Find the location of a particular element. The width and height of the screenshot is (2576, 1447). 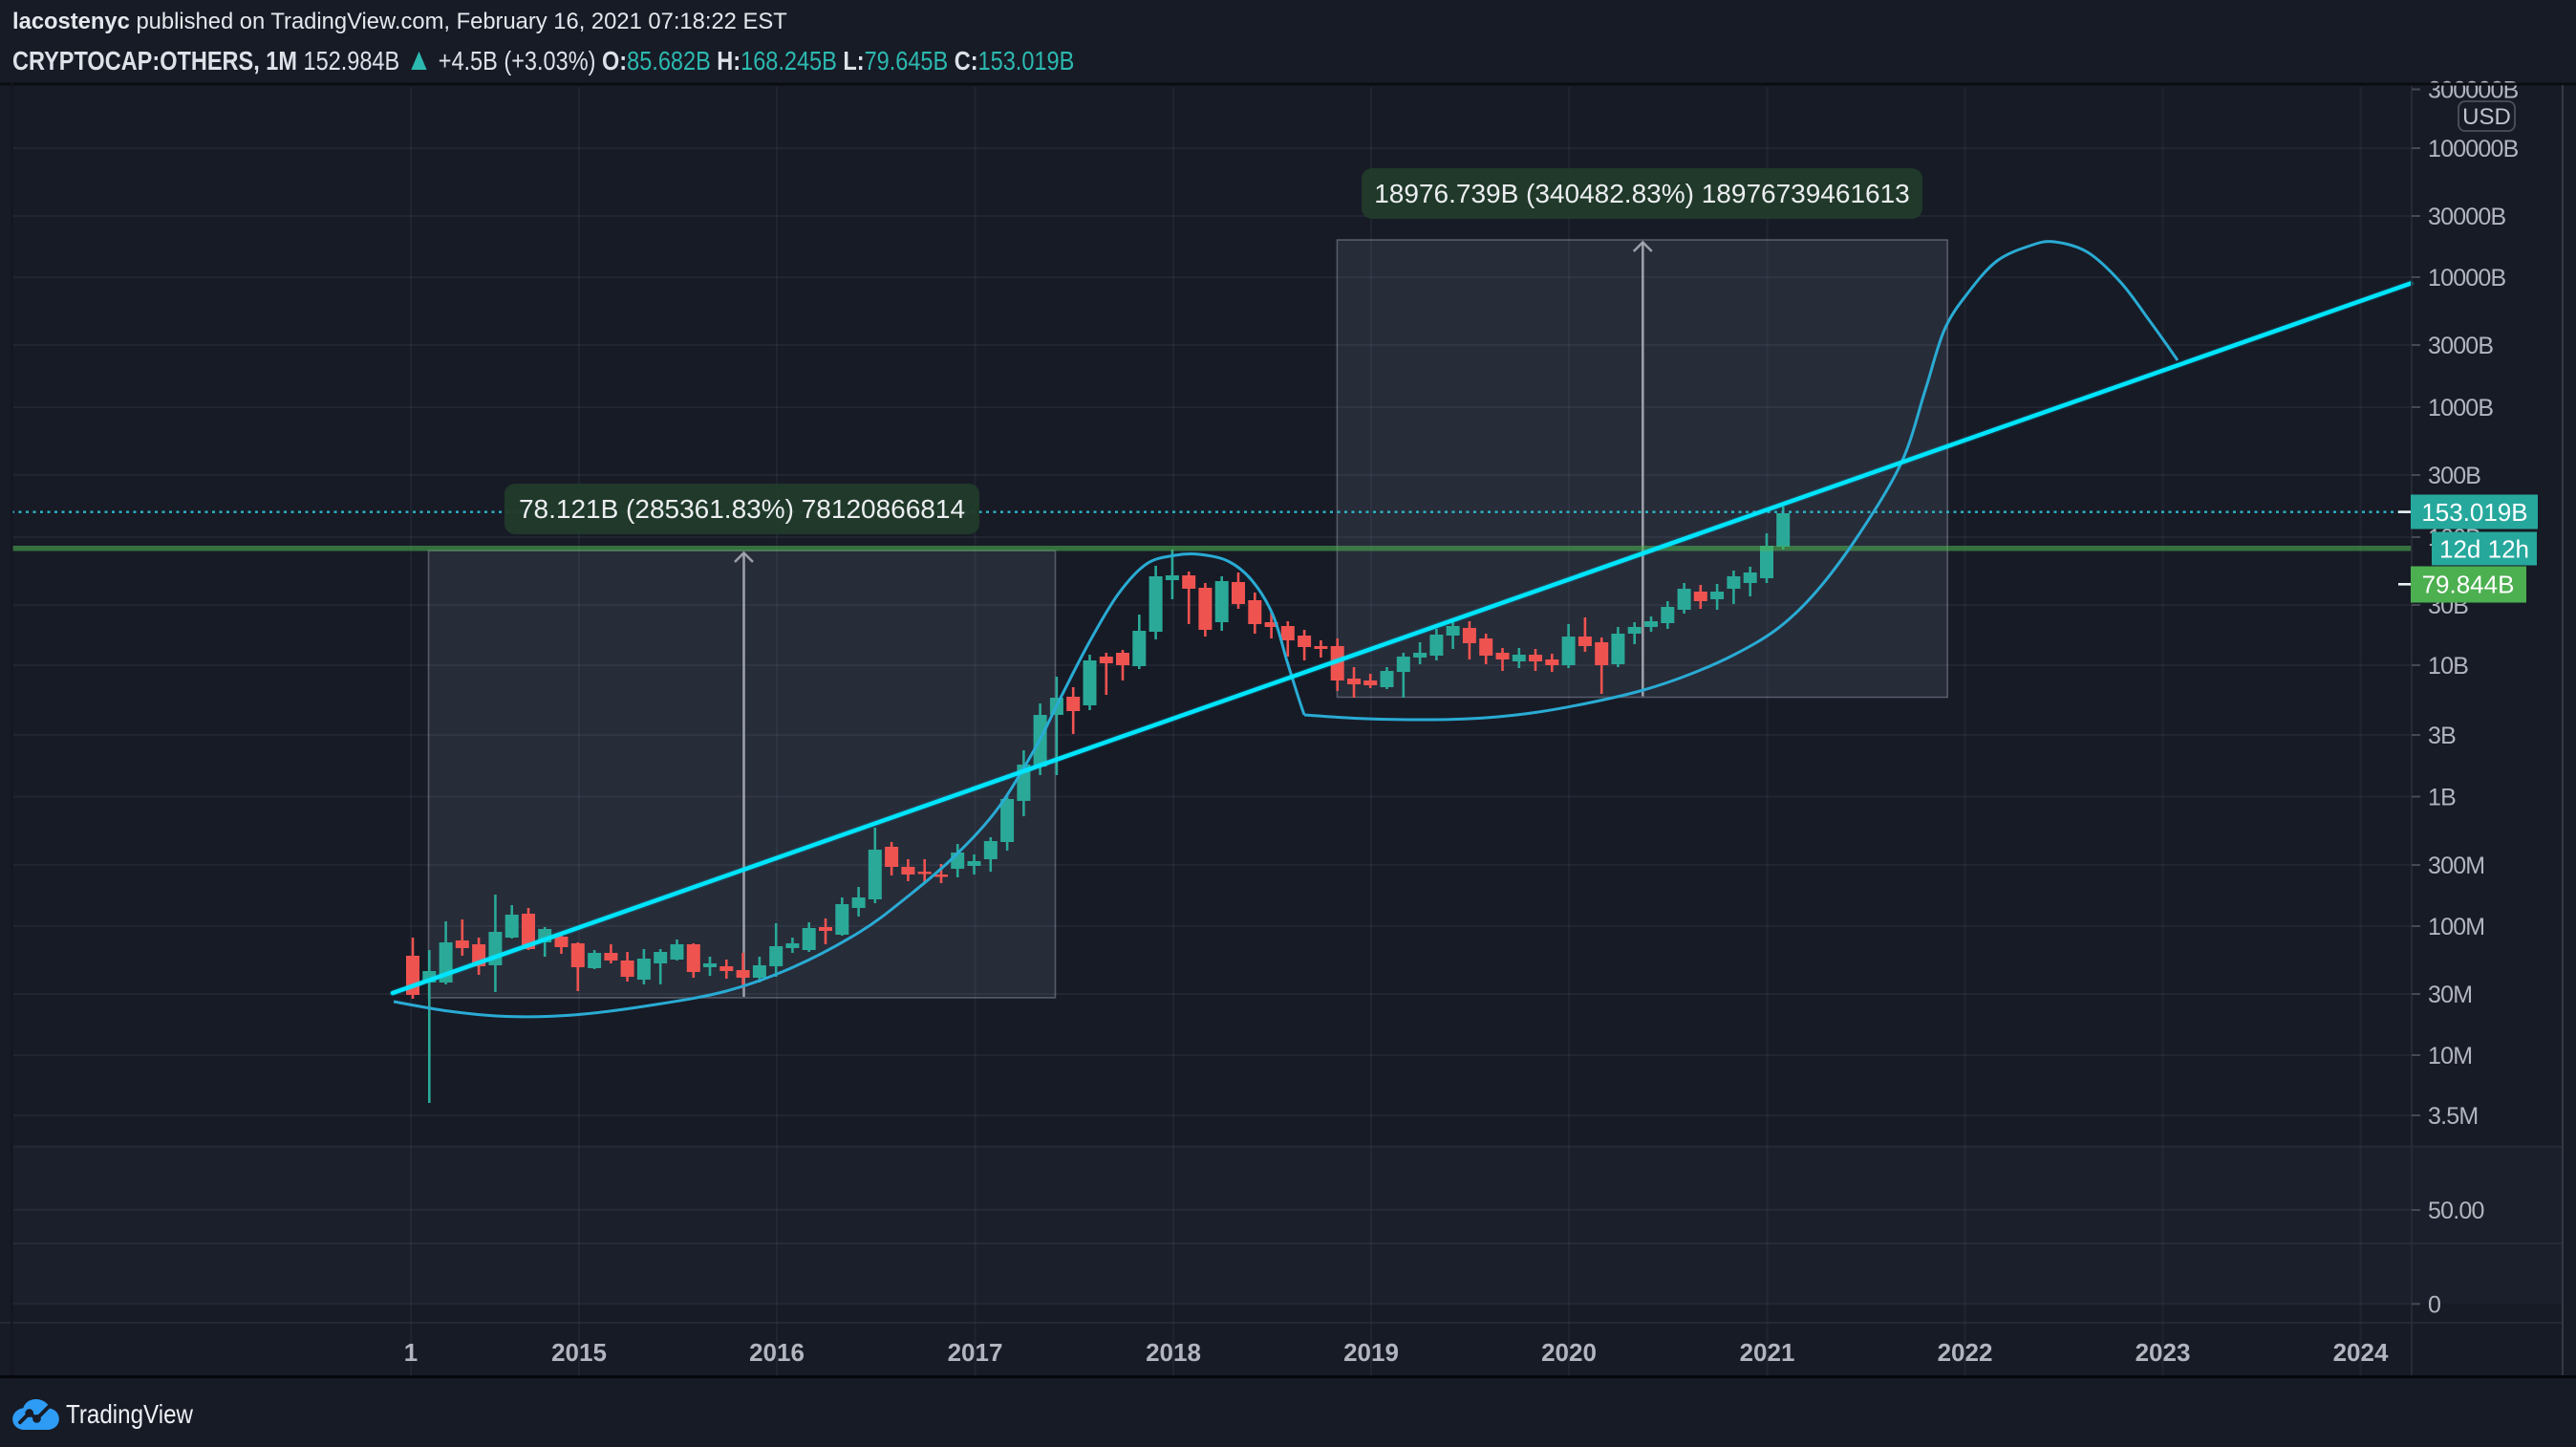

svg-text: USD is located at coordinates (2486, 117).